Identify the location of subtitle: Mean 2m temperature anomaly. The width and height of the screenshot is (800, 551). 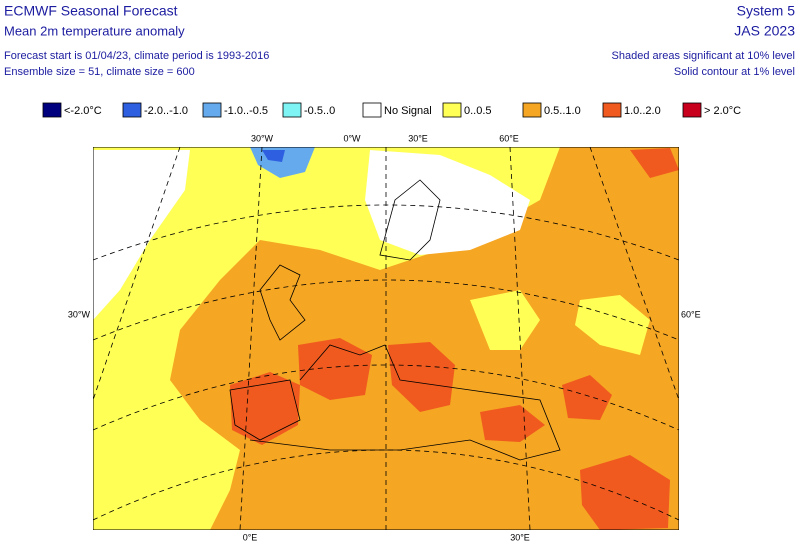
(94, 30).